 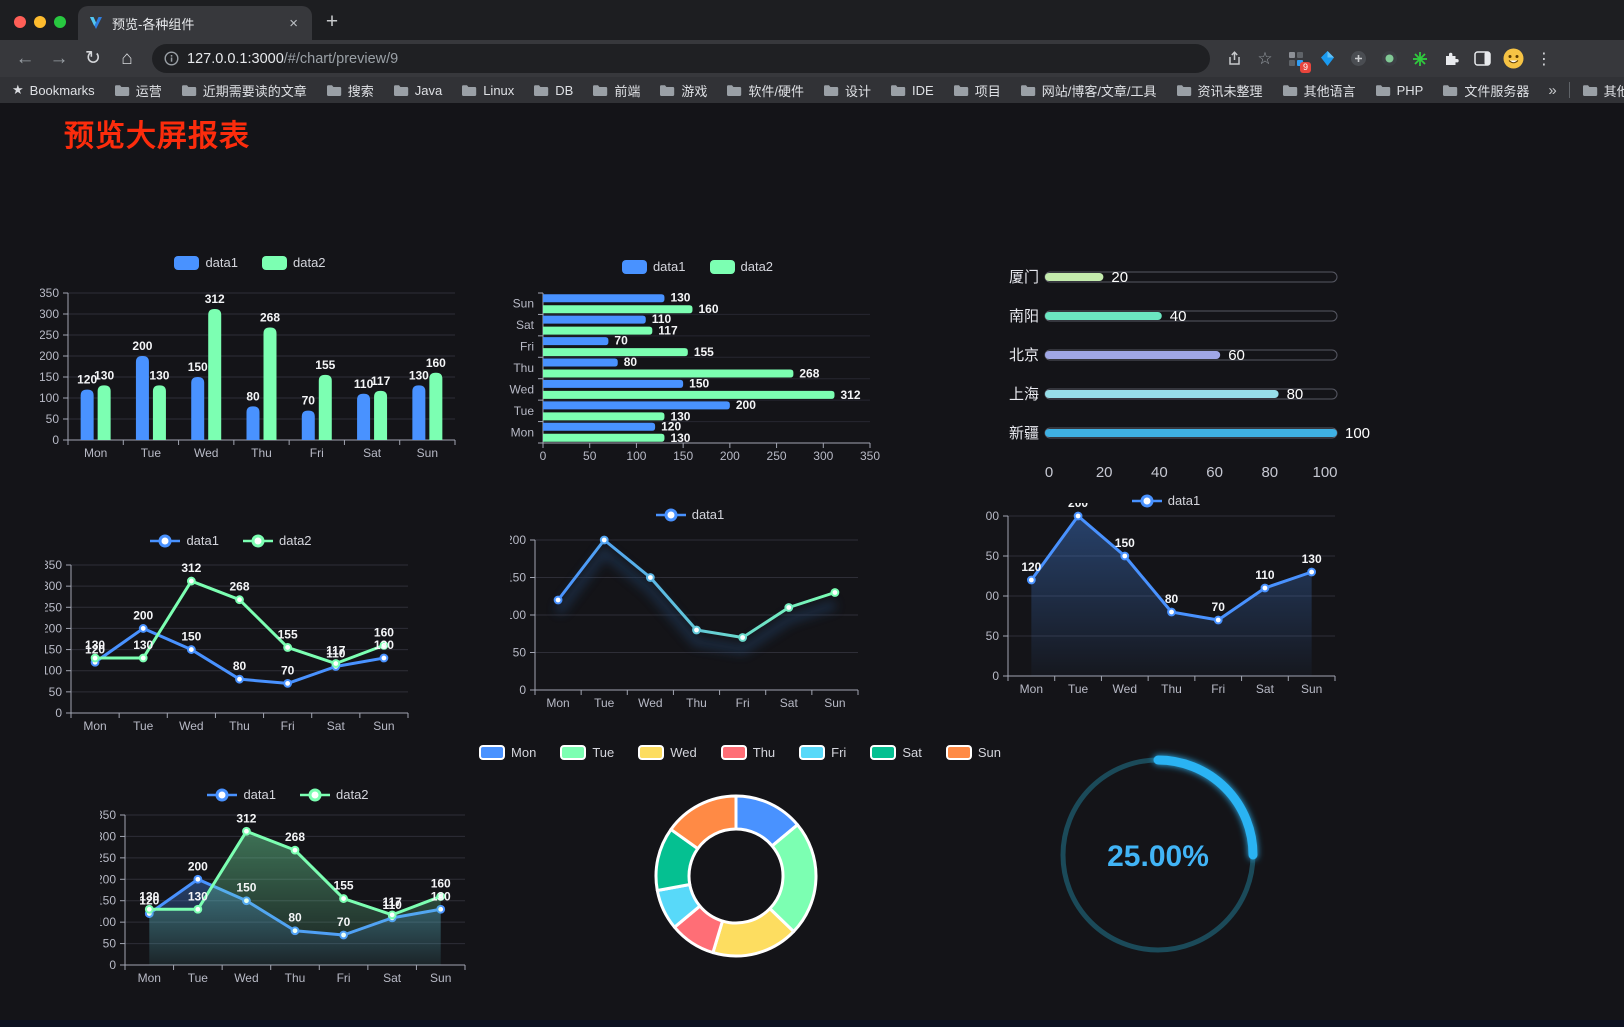 What do you see at coordinates (1265, 58) in the screenshot?
I see `bookmark-star-icon: ☆` at bounding box center [1265, 58].